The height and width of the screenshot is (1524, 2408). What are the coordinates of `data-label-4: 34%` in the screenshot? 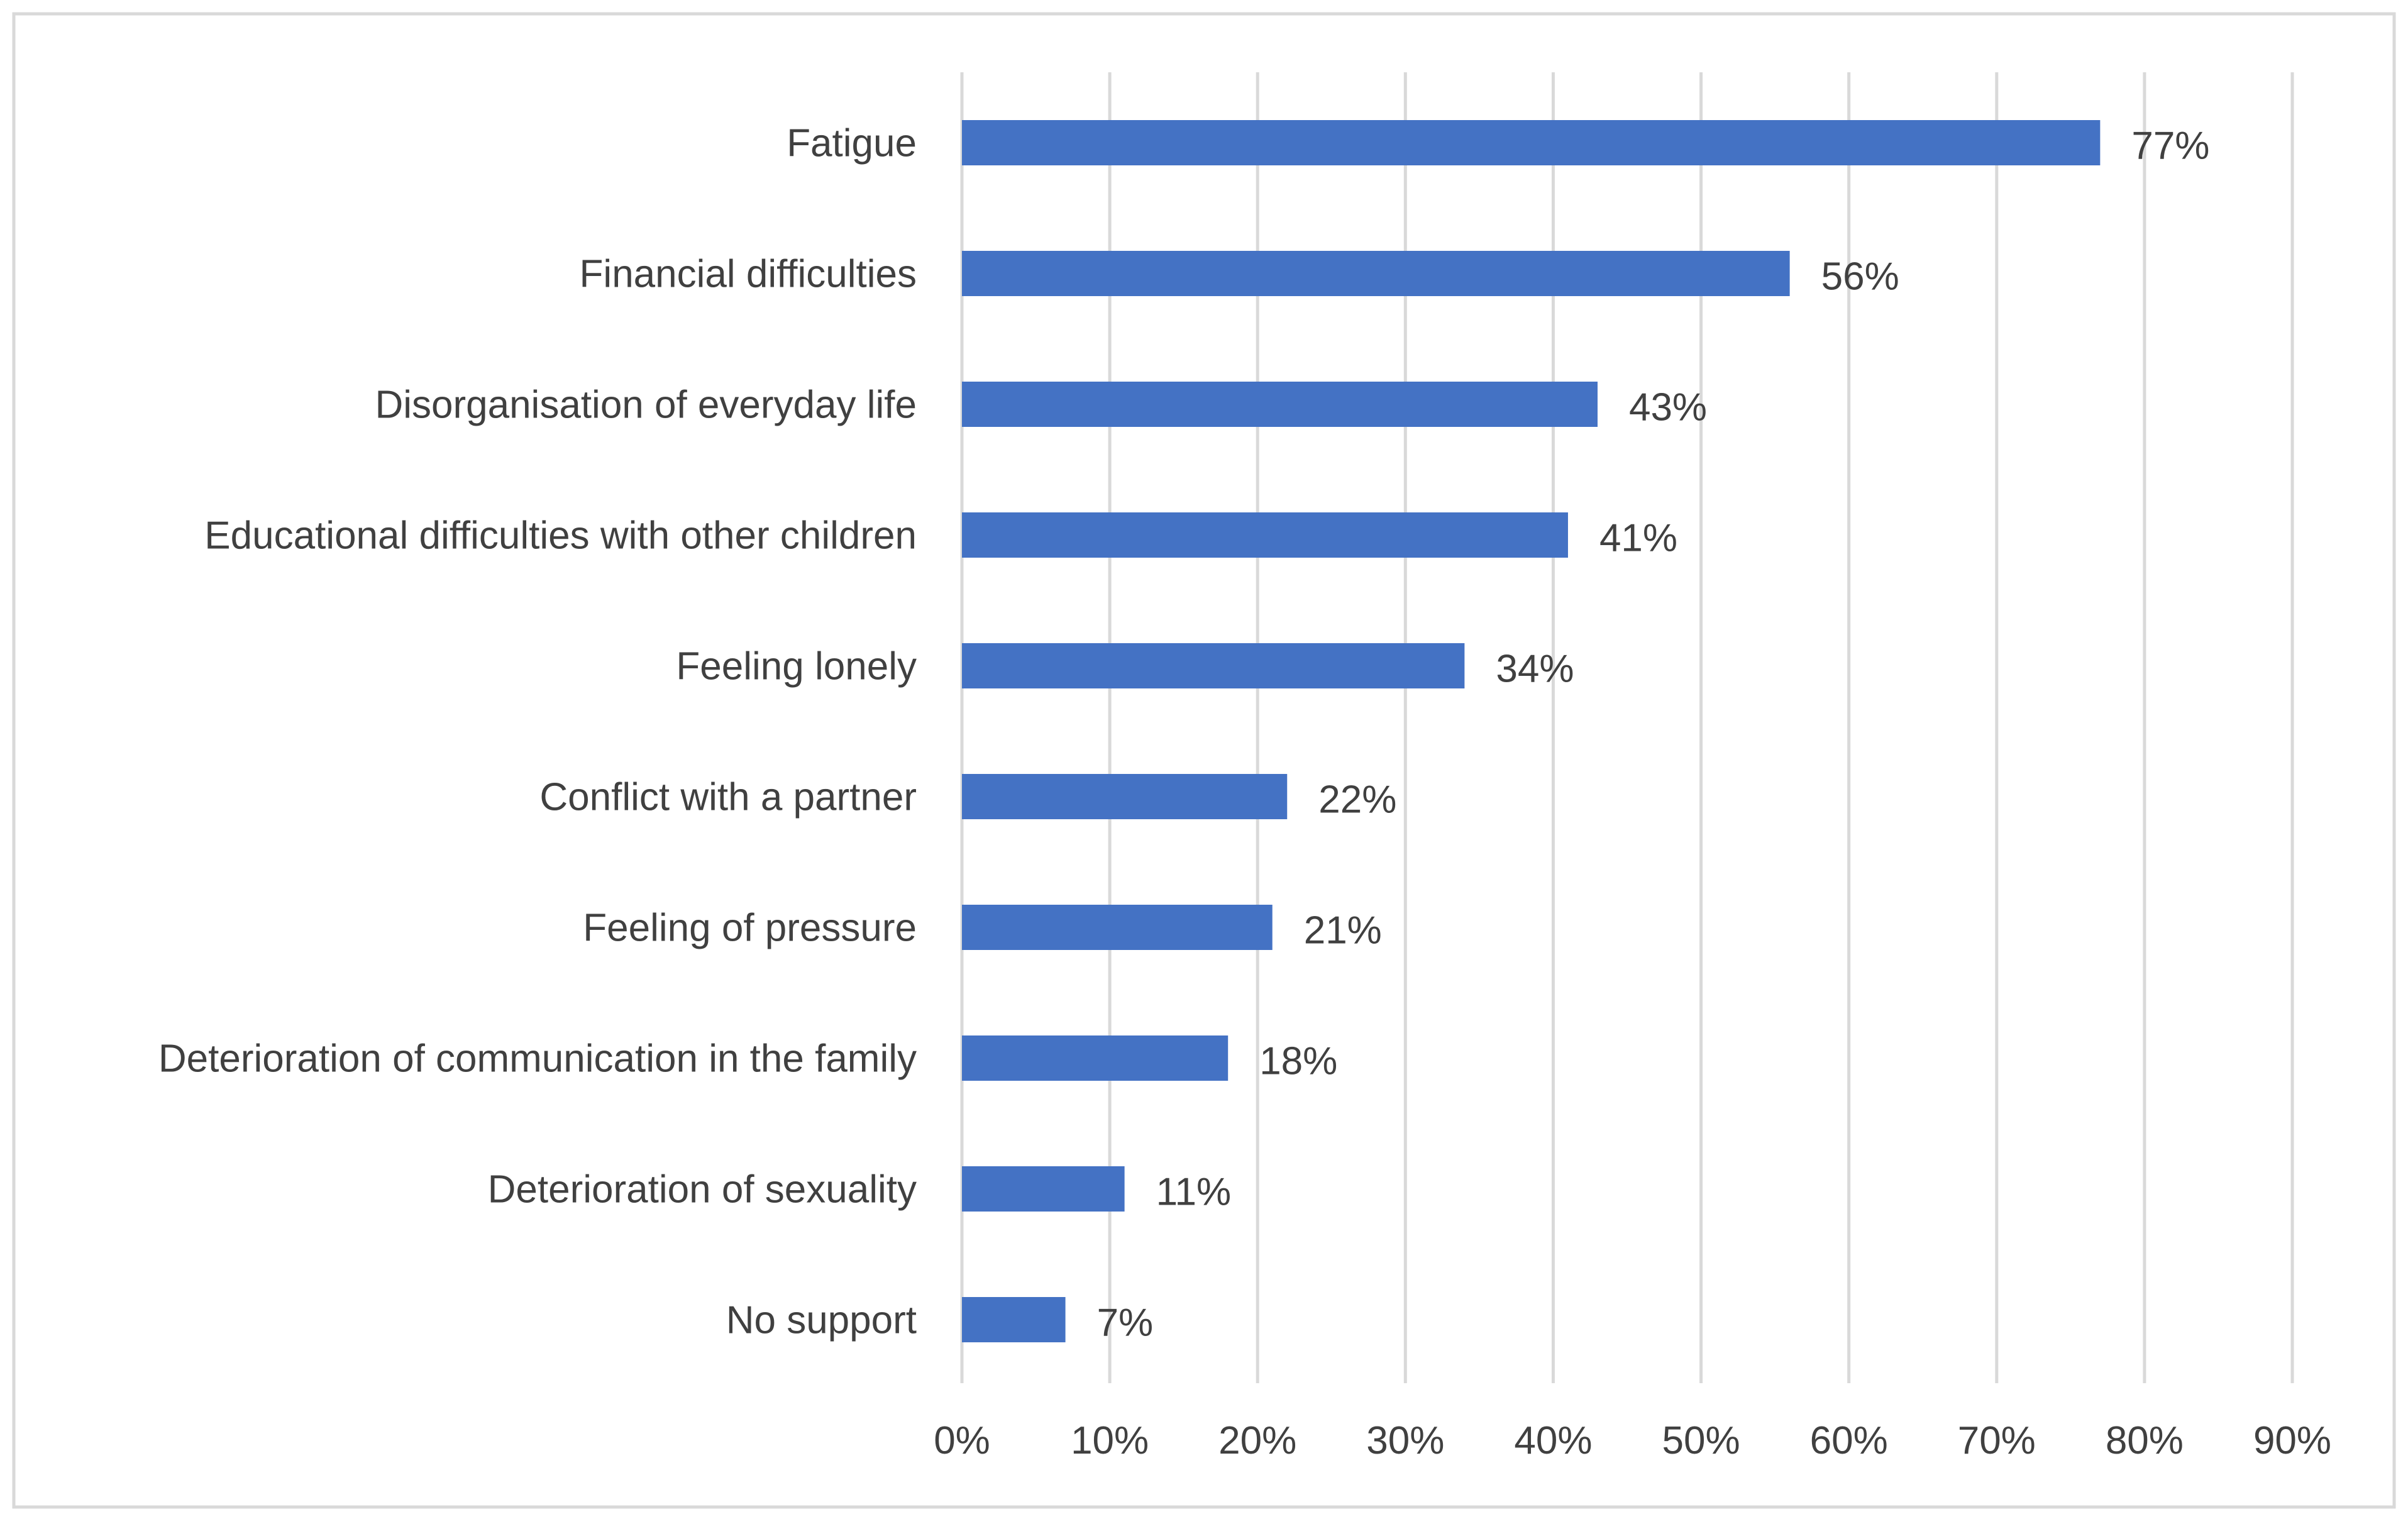 It's located at (1535, 669).